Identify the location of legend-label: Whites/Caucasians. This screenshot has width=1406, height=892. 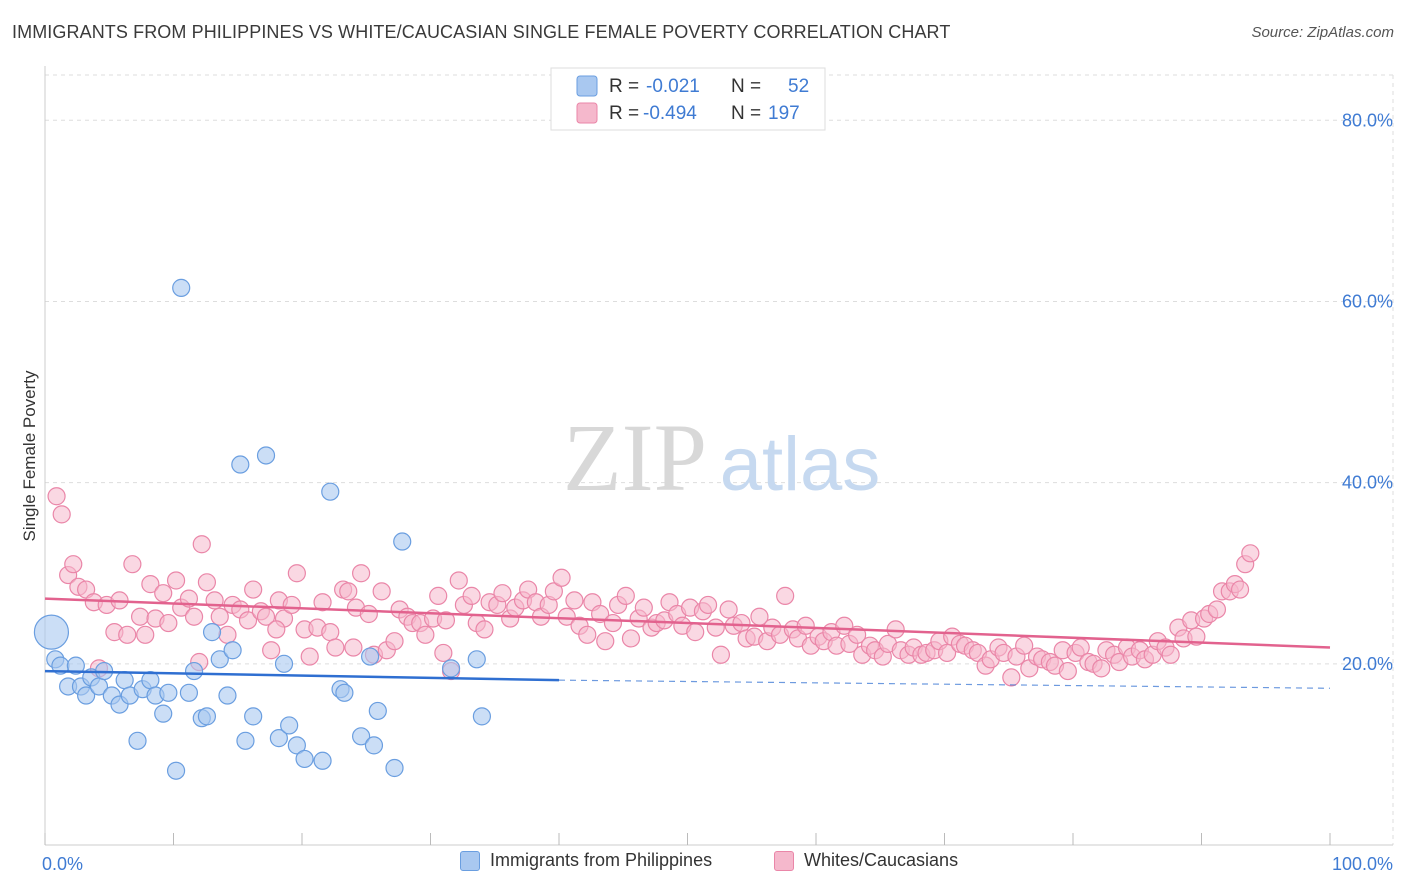
(881, 860).